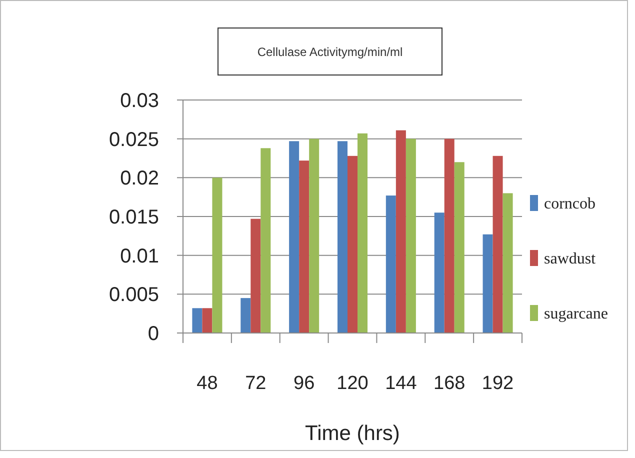 This screenshot has width=635, height=458. I want to click on x-tick-label: 120, so click(352, 383).